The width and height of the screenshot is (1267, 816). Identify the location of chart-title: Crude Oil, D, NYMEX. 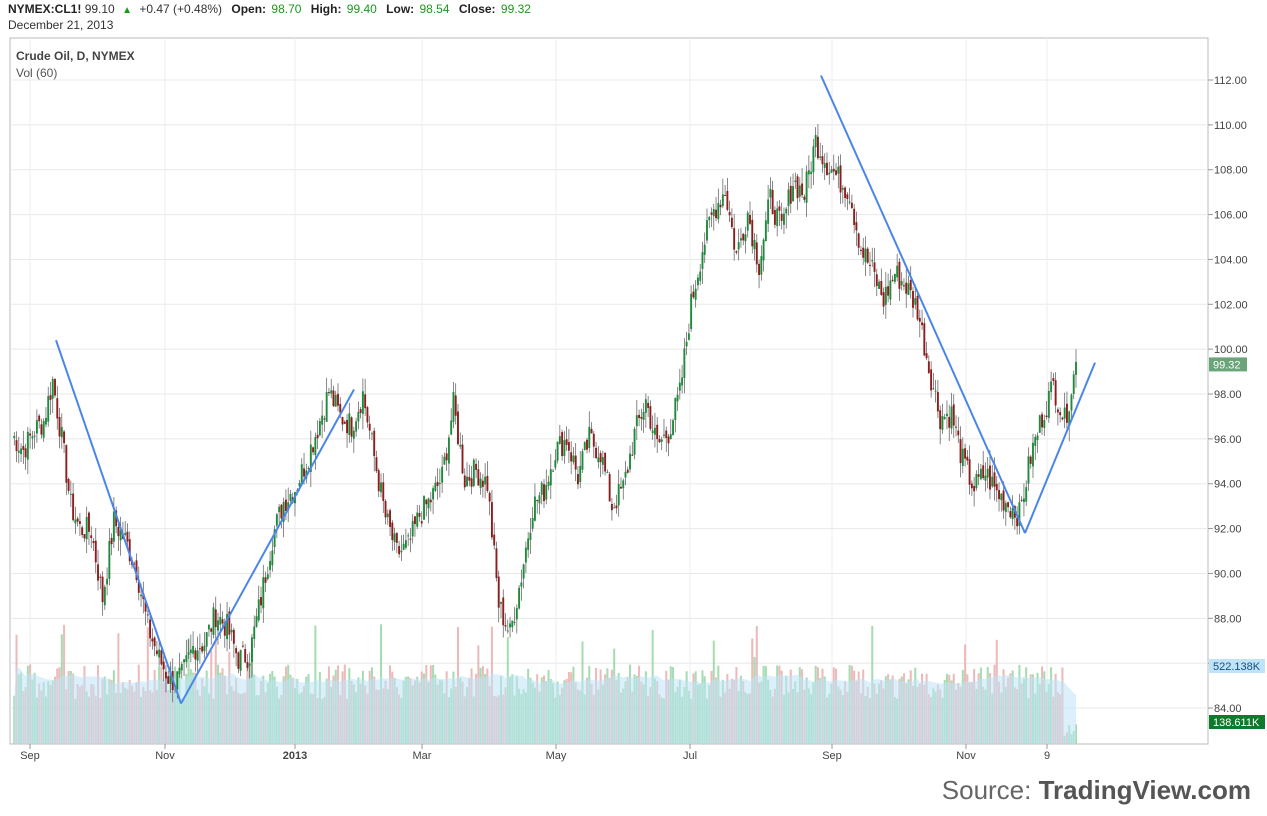
(75, 56).